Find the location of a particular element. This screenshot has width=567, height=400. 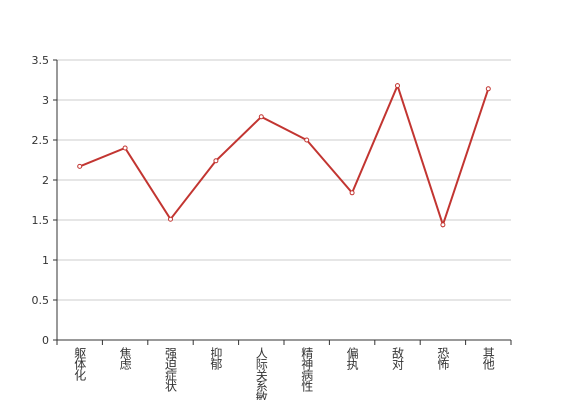

x-tick-label: 偏执 is located at coordinates (352, 358).